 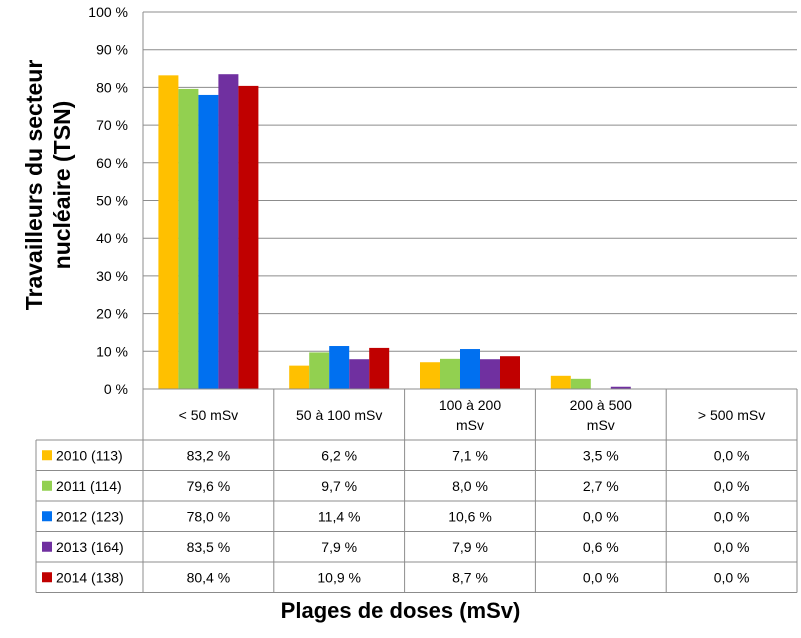 What do you see at coordinates (339, 455) in the screenshot?
I see `data-label: 6,2 %` at bounding box center [339, 455].